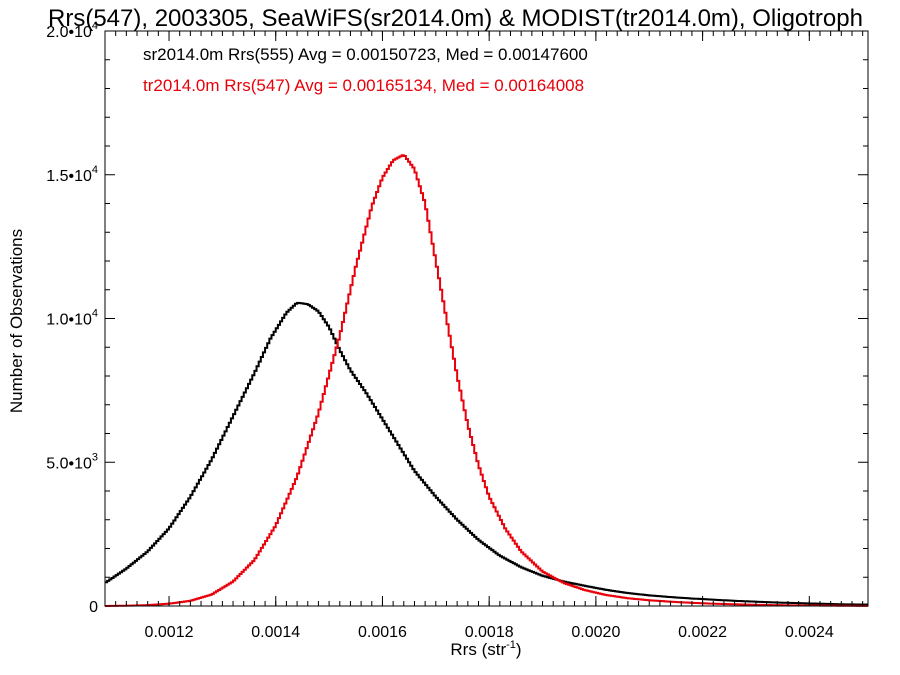 Image resolution: width=900 pixels, height=675 pixels. Describe the element at coordinates (382, 632) in the screenshot. I see `x-tick-label: 0.0016` at that location.